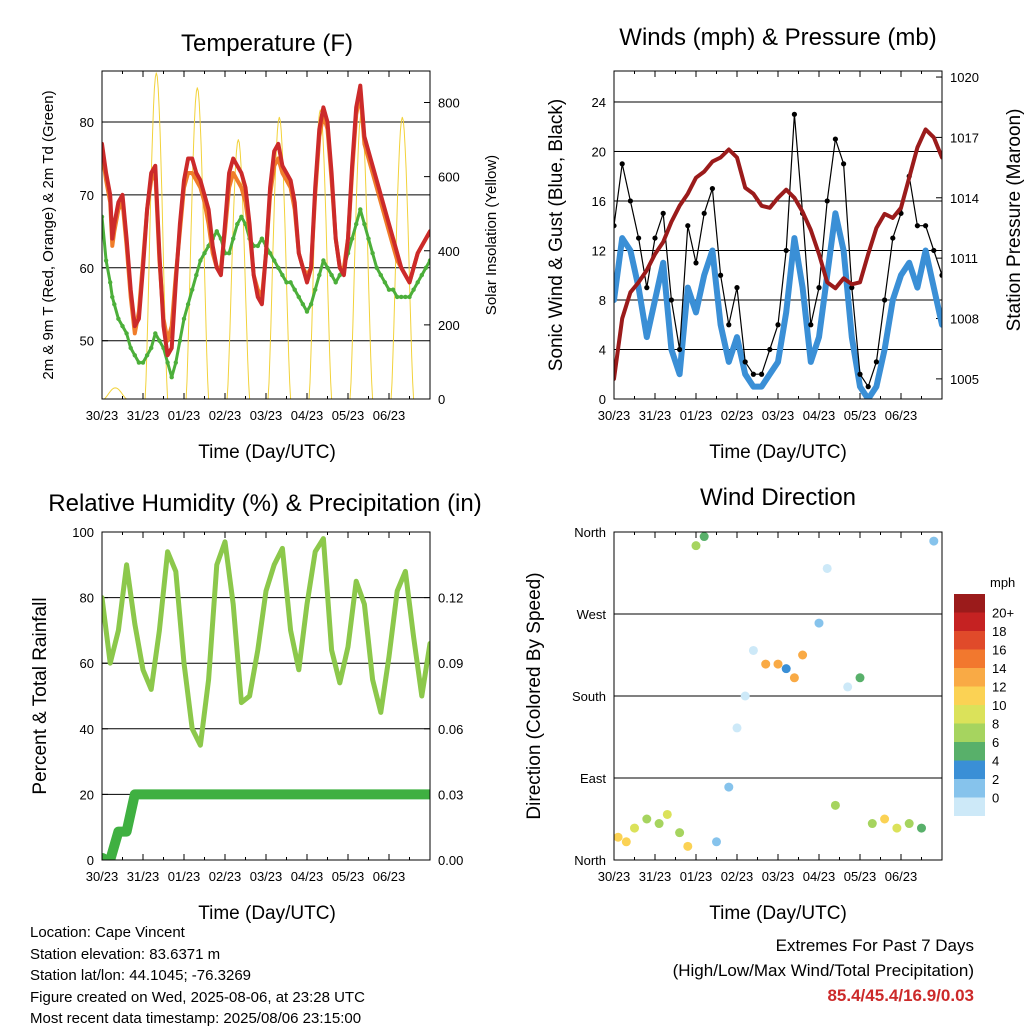 This screenshot has width=1024, height=1030. What do you see at coordinates (599, 201) in the screenshot?
I see `y-tick-label: 16` at bounding box center [599, 201].